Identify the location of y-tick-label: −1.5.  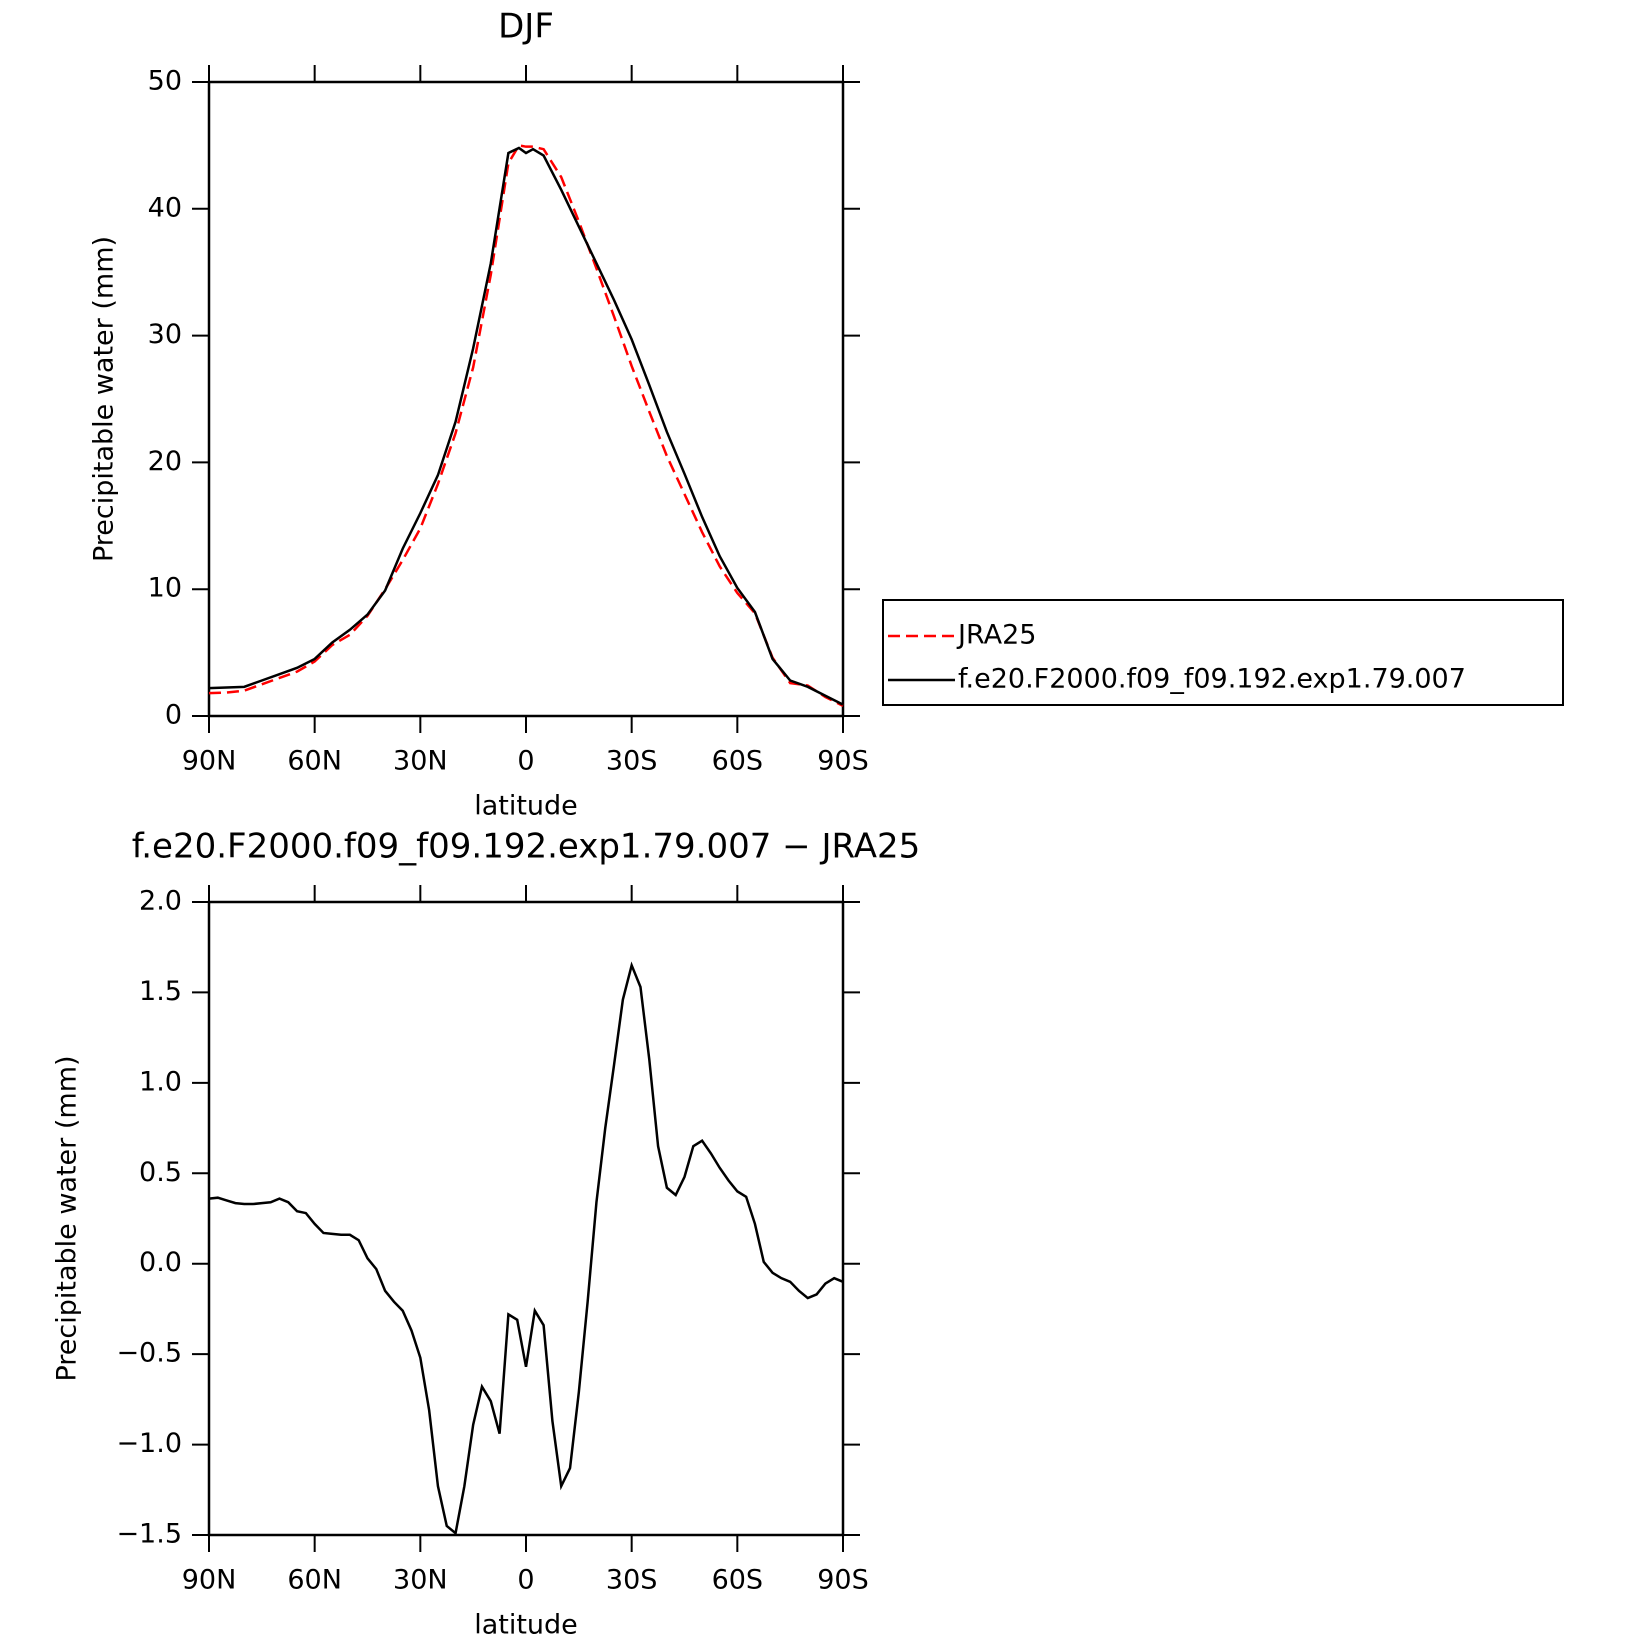
(149, 1534).